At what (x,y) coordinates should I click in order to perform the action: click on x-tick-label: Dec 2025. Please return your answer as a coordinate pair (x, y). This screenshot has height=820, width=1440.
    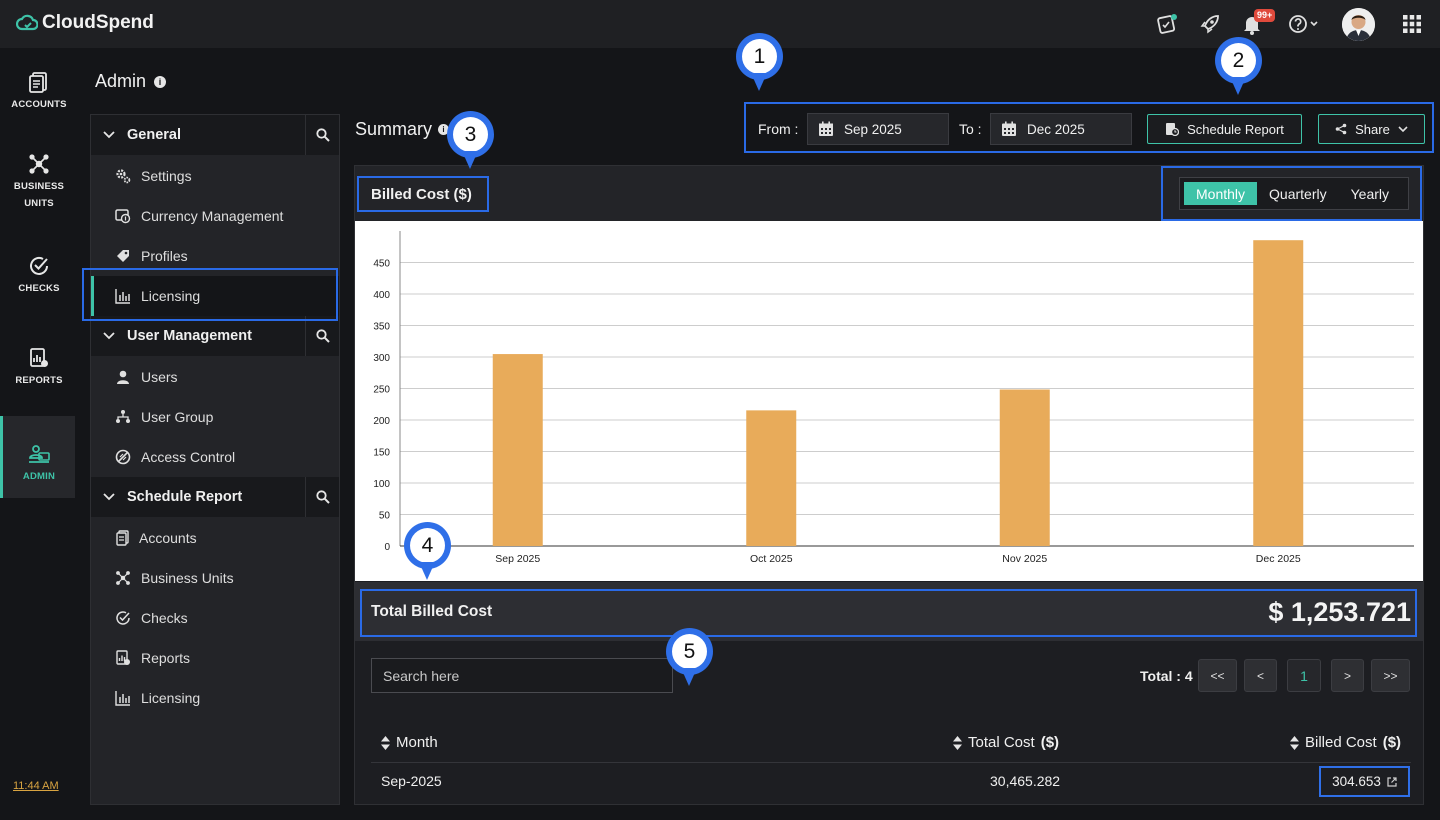
    Looking at the image, I should click on (1278, 559).